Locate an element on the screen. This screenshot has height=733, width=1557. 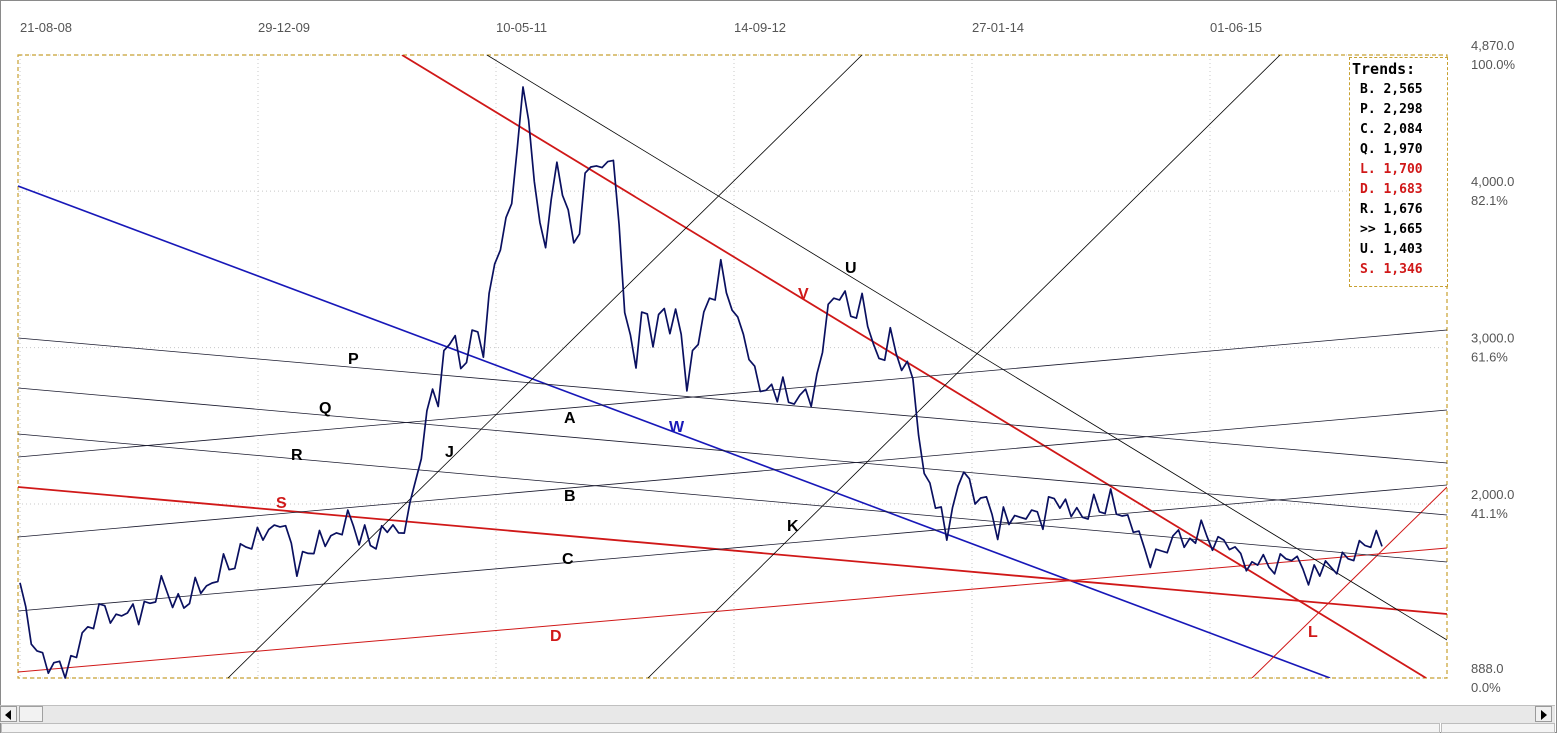
x-tick-label: 01-06-15 is located at coordinates (1236, 27).